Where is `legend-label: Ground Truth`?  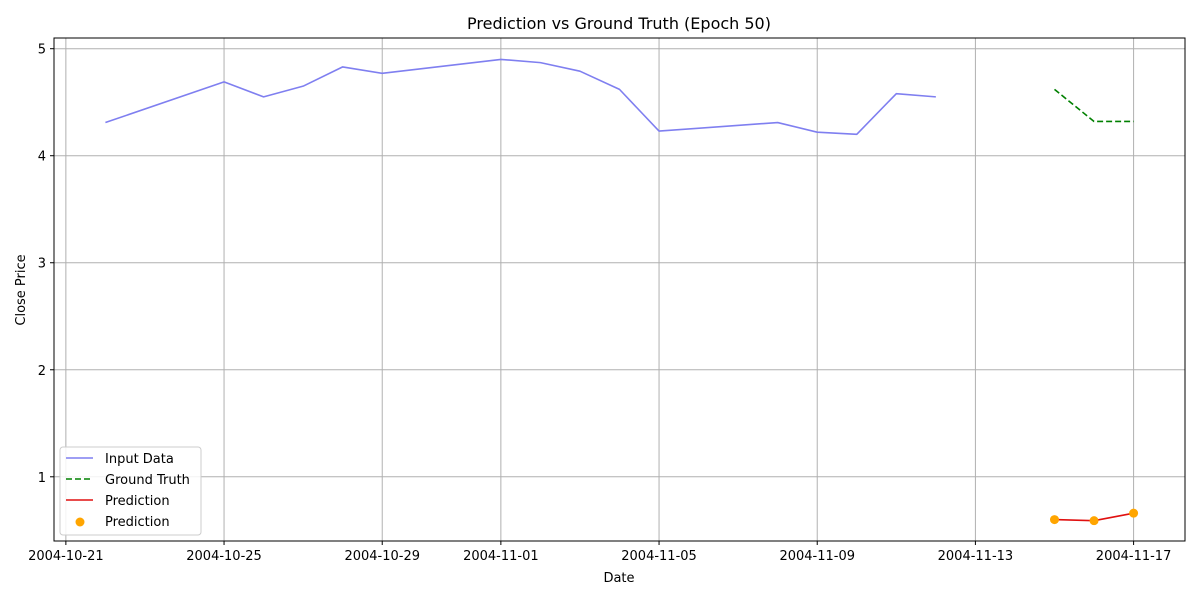
legend-label: Ground Truth is located at coordinates (147, 480).